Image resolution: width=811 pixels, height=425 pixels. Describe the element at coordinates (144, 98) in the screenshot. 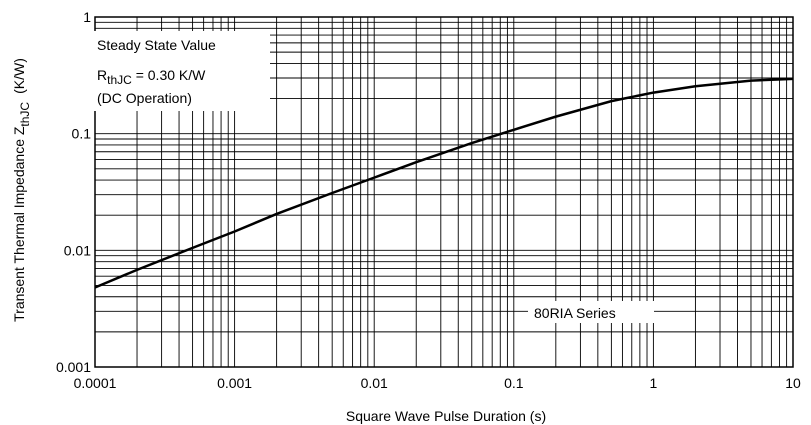

I see `dc-operation-label: (DC Operation)` at that location.